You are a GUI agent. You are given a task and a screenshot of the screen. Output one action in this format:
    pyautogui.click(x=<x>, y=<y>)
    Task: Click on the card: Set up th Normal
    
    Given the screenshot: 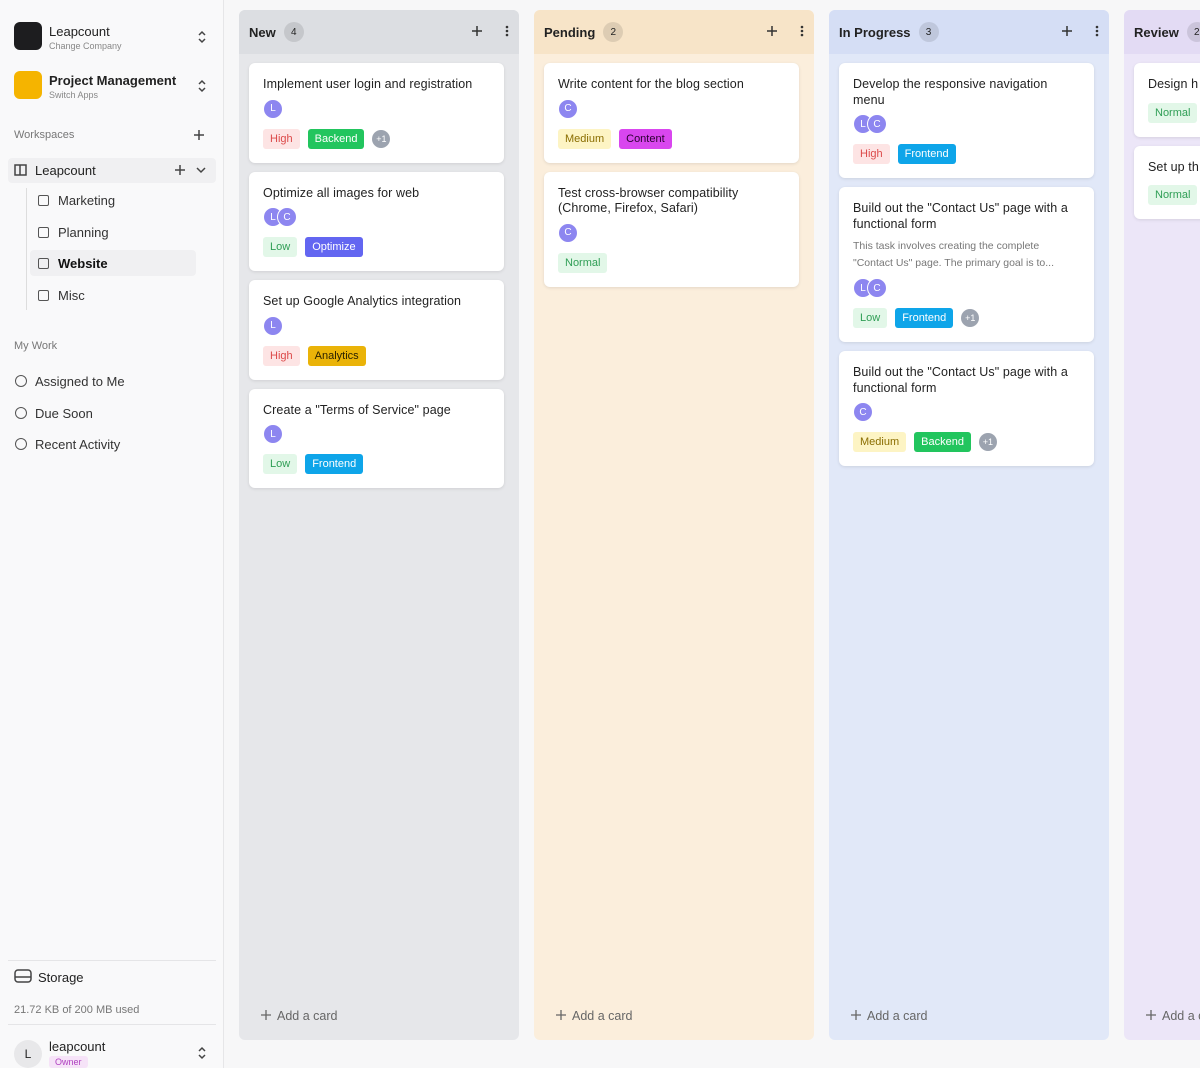 What is the action you would take?
    pyautogui.click(x=1167, y=182)
    